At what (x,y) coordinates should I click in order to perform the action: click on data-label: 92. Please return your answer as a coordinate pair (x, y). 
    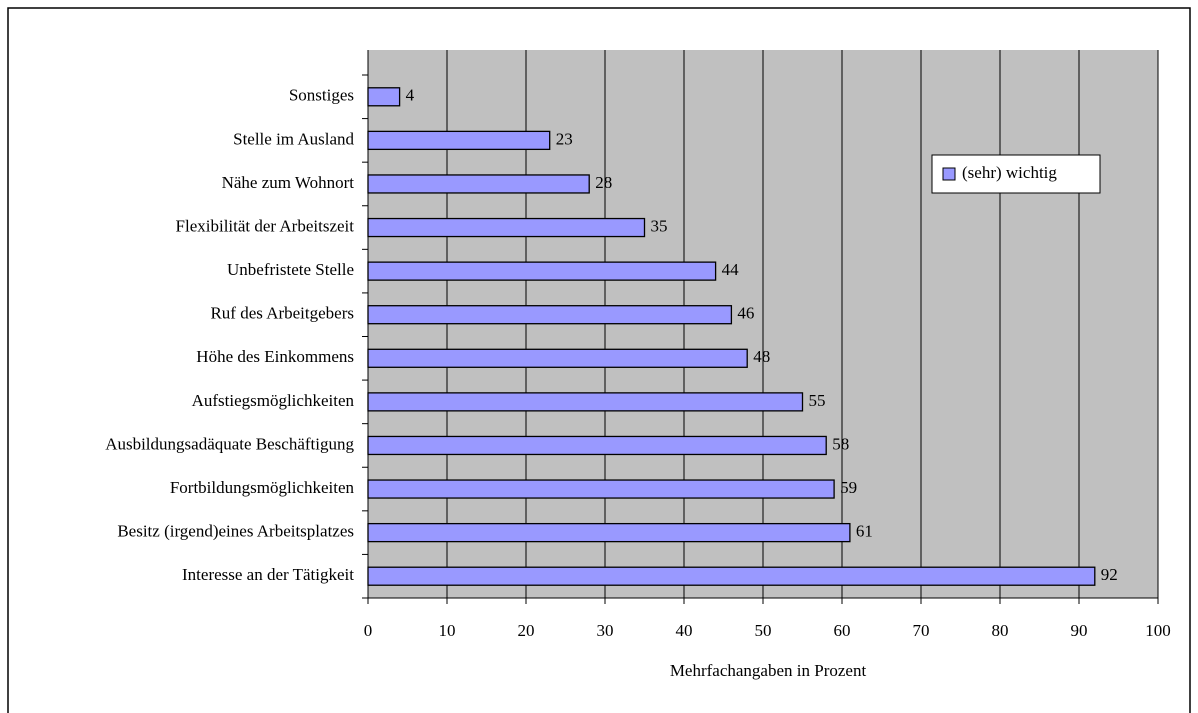
    Looking at the image, I should click on (1109, 574).